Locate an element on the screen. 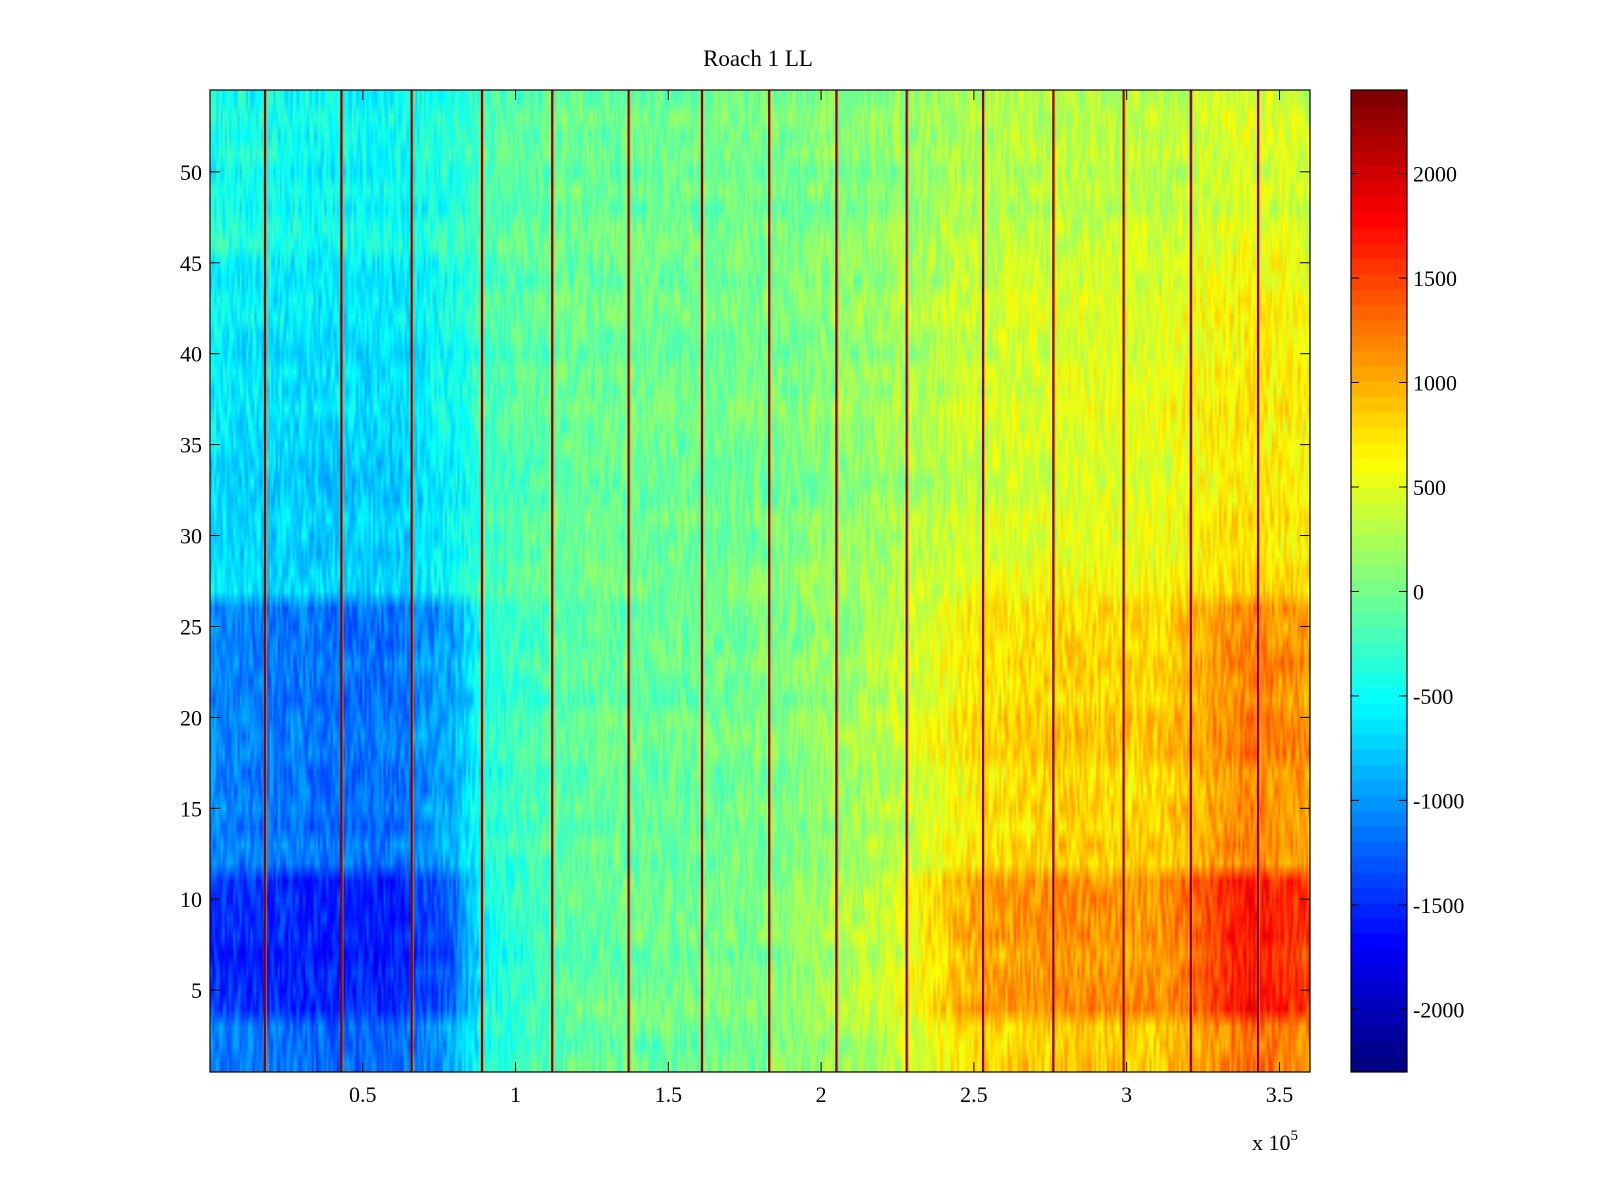 This screenshot has height=1200, width=1600. x-tick-label: 0.5 is located at coordinates (363, 1094).